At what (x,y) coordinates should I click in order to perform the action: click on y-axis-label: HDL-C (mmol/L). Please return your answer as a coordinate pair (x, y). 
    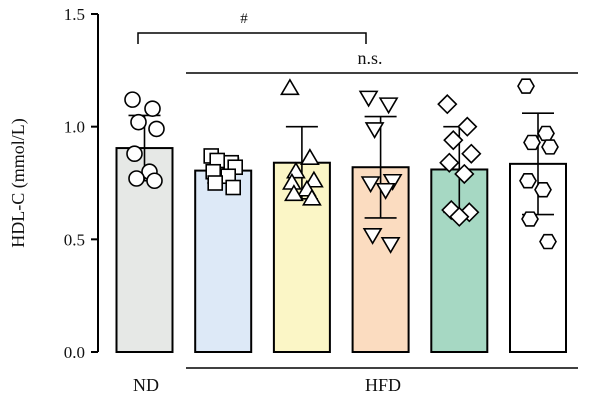
    Looking at the image, I should click on (18, 182).